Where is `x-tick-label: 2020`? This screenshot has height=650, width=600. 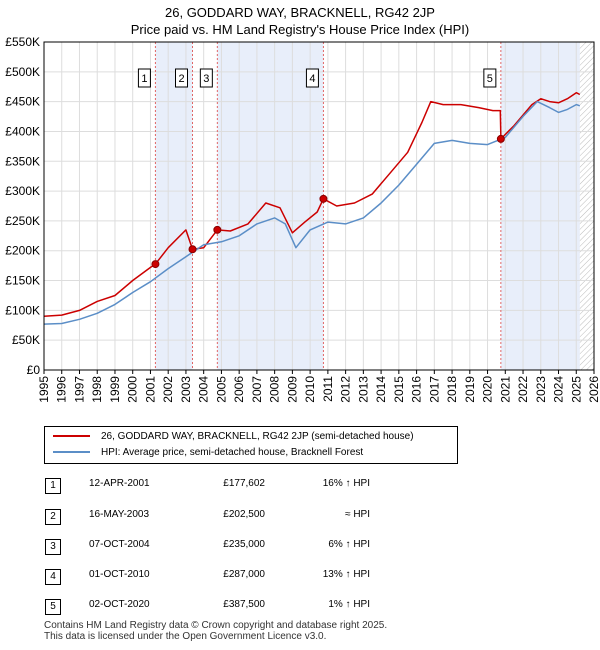
x-tick-label: 2020 is located at coordinates (488, 389).